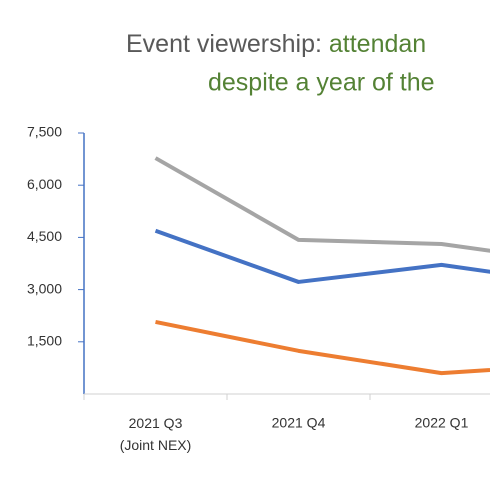 This screenshot has height=490, width=490. What do you see at coordinates (377, 44) in the screenshot?
I see `title-highlight: attendan` at bounding box center [377, 44].